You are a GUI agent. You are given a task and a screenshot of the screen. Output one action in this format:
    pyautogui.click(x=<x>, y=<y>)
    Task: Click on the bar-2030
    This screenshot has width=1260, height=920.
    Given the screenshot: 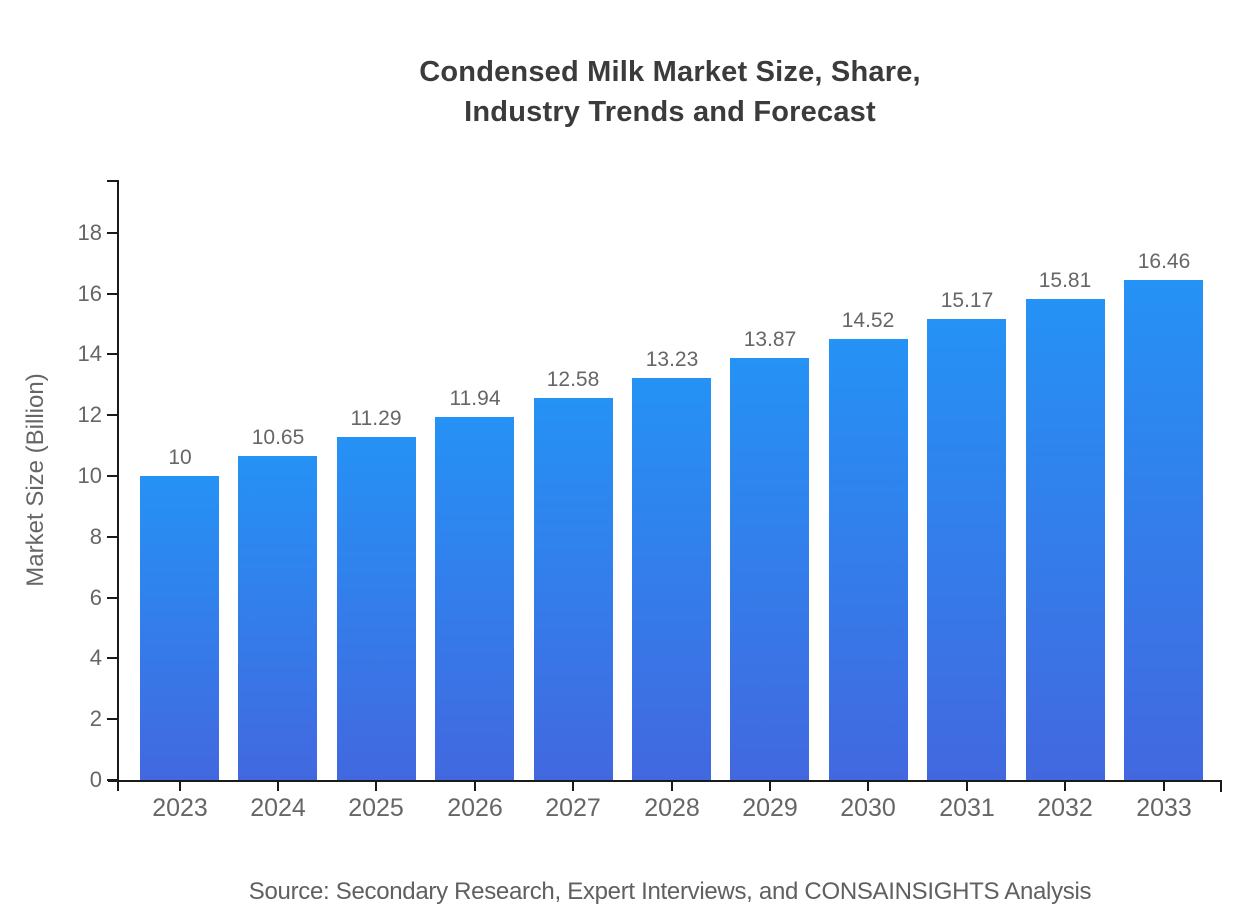 What is the action you would take?
    pyautogui.click(x=868, y=559)
    